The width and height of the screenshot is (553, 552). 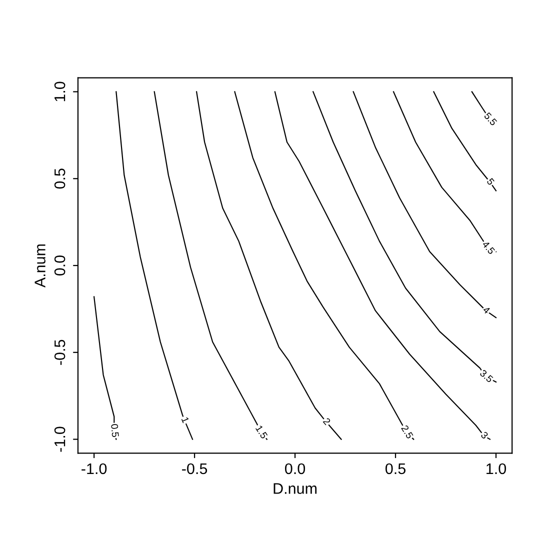 What do you see at coordinates (60, 265) in the screenshot?
I see `y-tick-label: 0.0` at bounding box center [60, 265].